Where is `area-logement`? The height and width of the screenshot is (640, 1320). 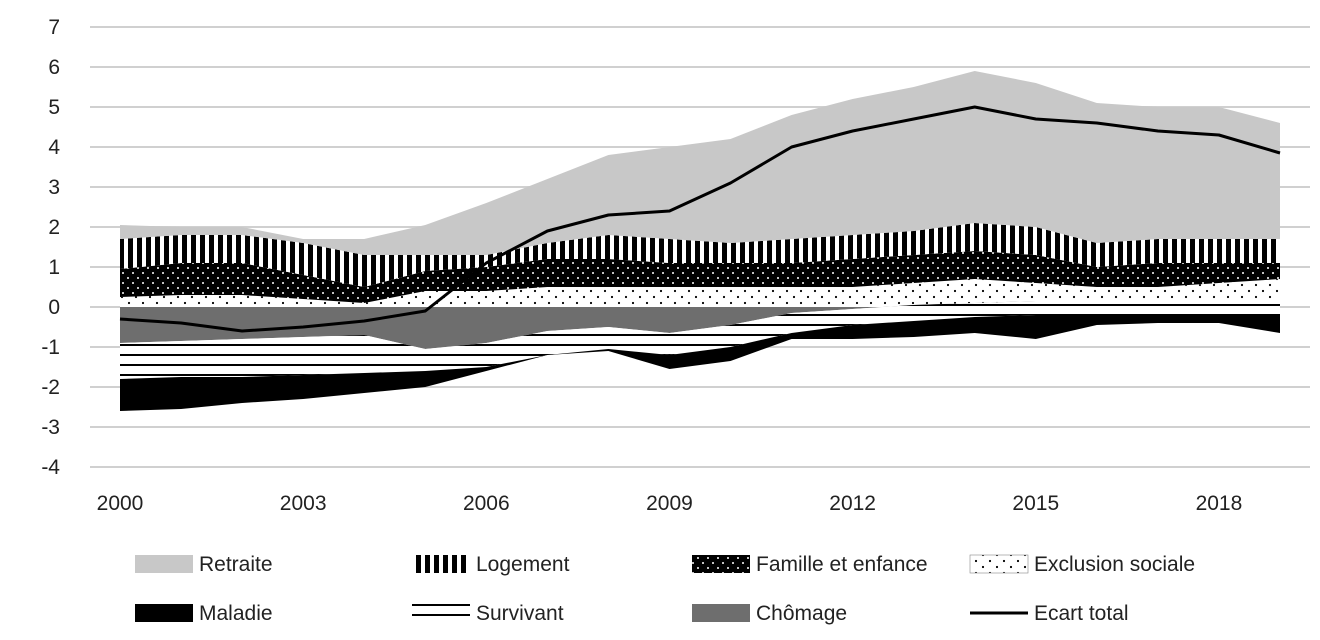 area-logement is located at coordinates (700, 255).